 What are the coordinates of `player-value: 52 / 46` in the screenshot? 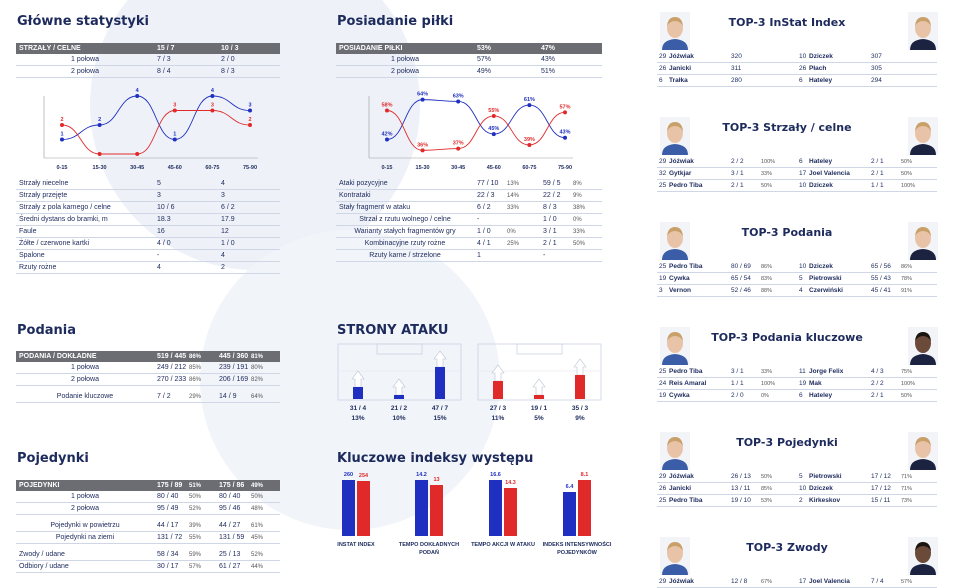 It's located at (744, 290).